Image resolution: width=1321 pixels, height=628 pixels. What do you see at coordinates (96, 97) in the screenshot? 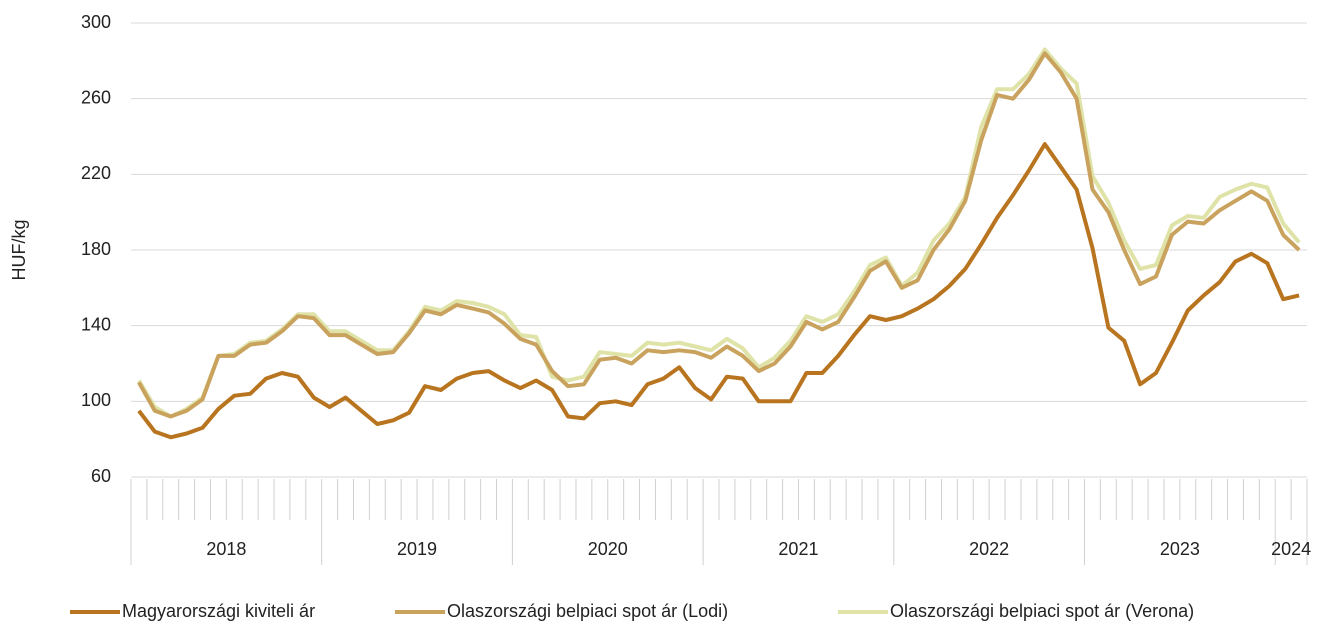
I see `y-tick-label: 260` at bounding box center [96, 97].